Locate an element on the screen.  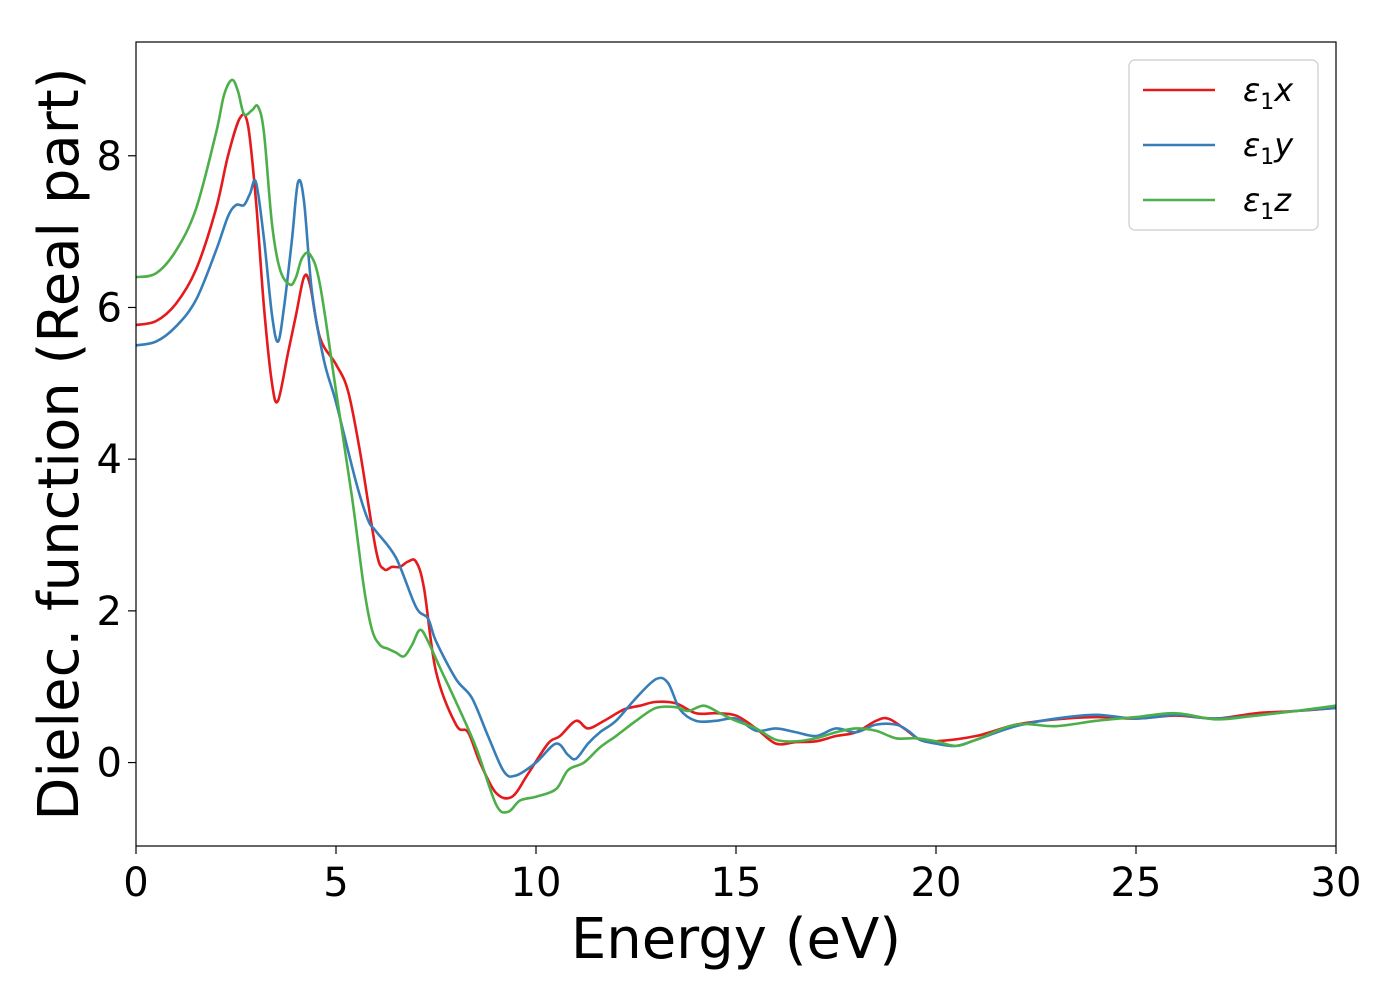
legend-label-z: ε1z is located at coordinates (1267, 203).